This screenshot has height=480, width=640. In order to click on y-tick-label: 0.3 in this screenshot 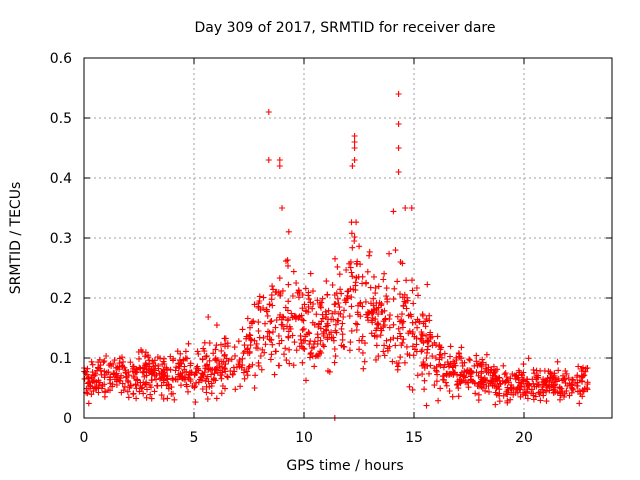, I will do `click(61, 239)`.